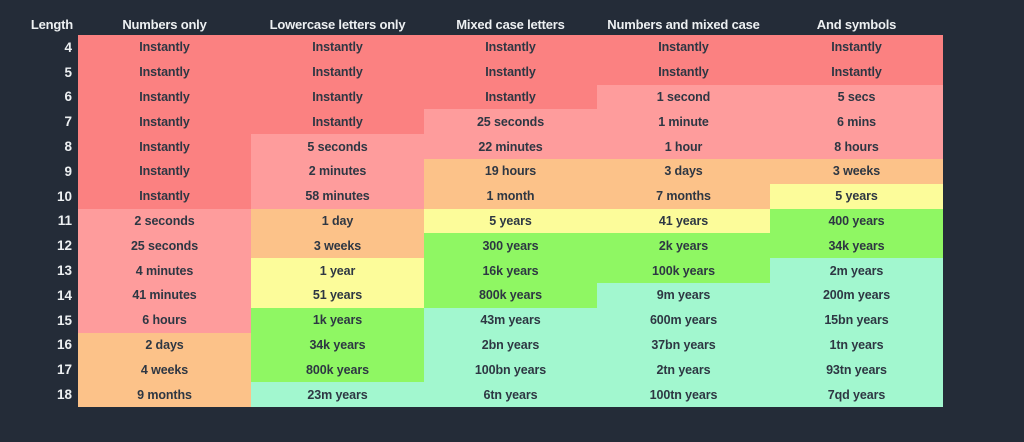  What do you see at coordinates (64, 271) in the screenshot?
I see `row-length-label: 13` at bounding box center [64, 271].